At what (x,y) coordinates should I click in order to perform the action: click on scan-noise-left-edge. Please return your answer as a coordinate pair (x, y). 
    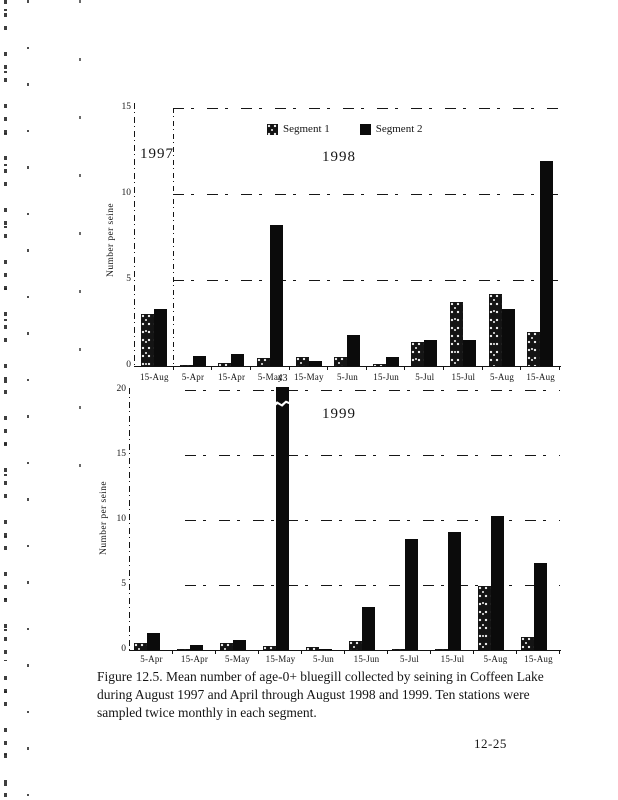
    Looking at the image, I should click on (5, 400).